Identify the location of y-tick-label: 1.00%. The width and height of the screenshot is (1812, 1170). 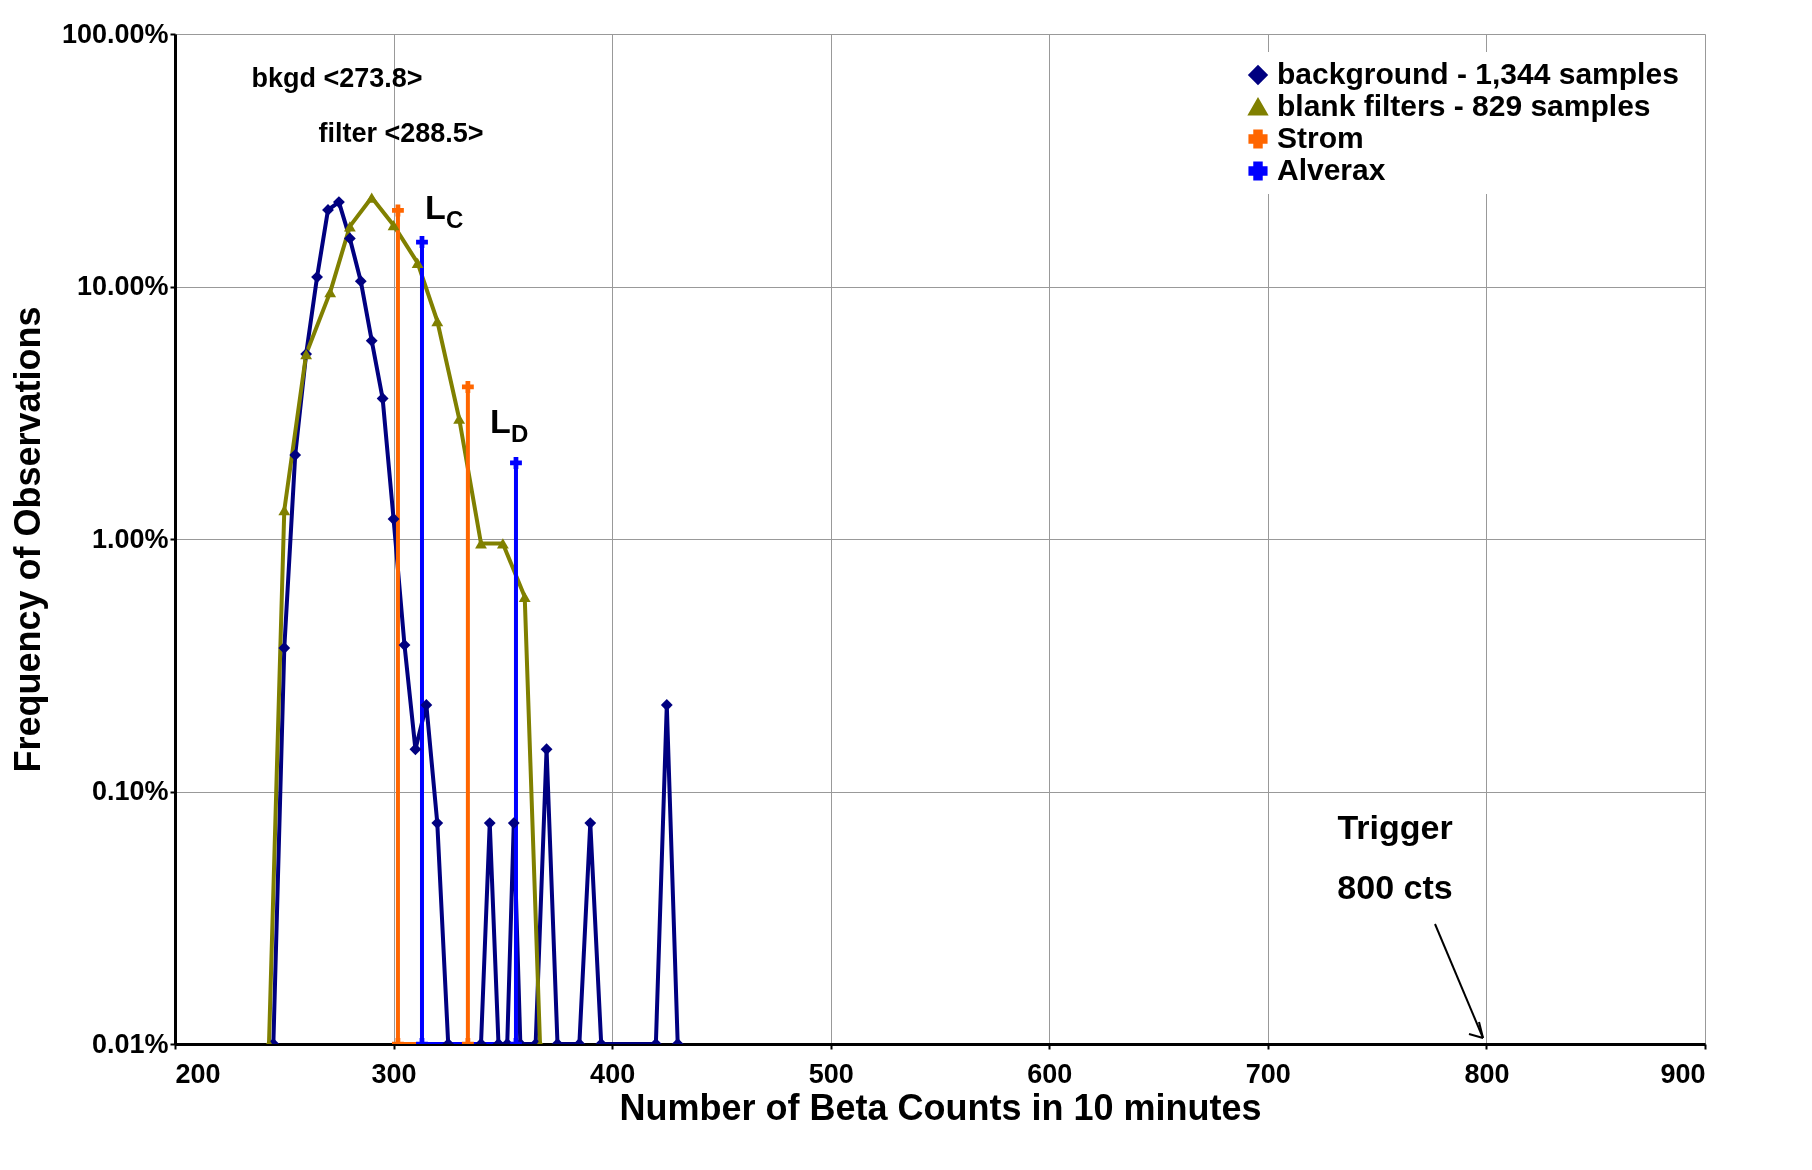
(130, 538).